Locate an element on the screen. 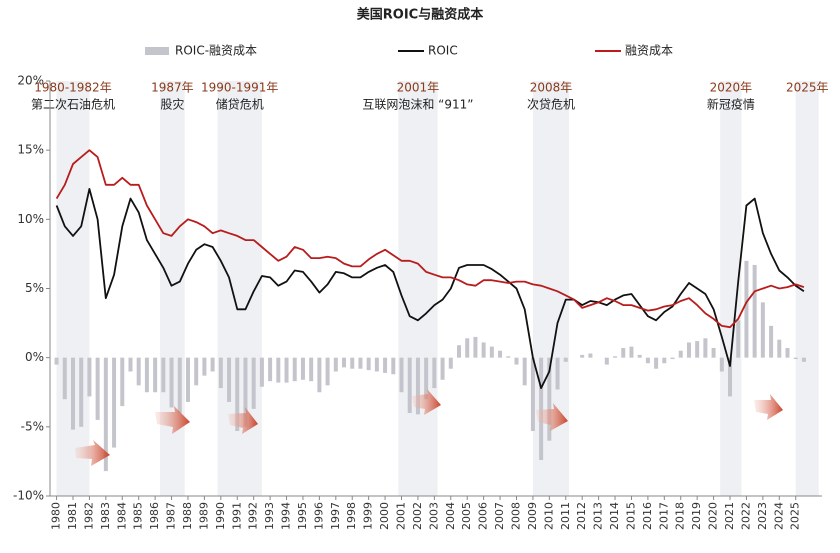  x-tick-label: 2017 is located at coordinates (663, 516).